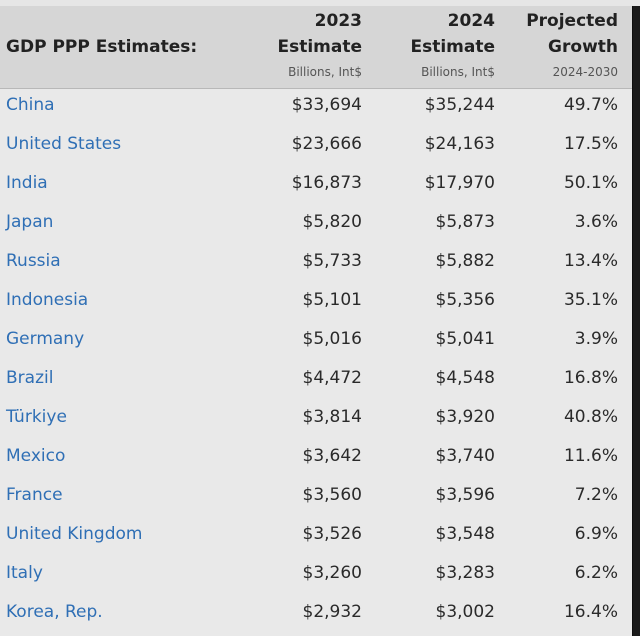 This screenshot has height=636, width=640. Describe the element at coordinates (590, 261) in the screenshot. I see `growth-value: 13.4%` at that location.